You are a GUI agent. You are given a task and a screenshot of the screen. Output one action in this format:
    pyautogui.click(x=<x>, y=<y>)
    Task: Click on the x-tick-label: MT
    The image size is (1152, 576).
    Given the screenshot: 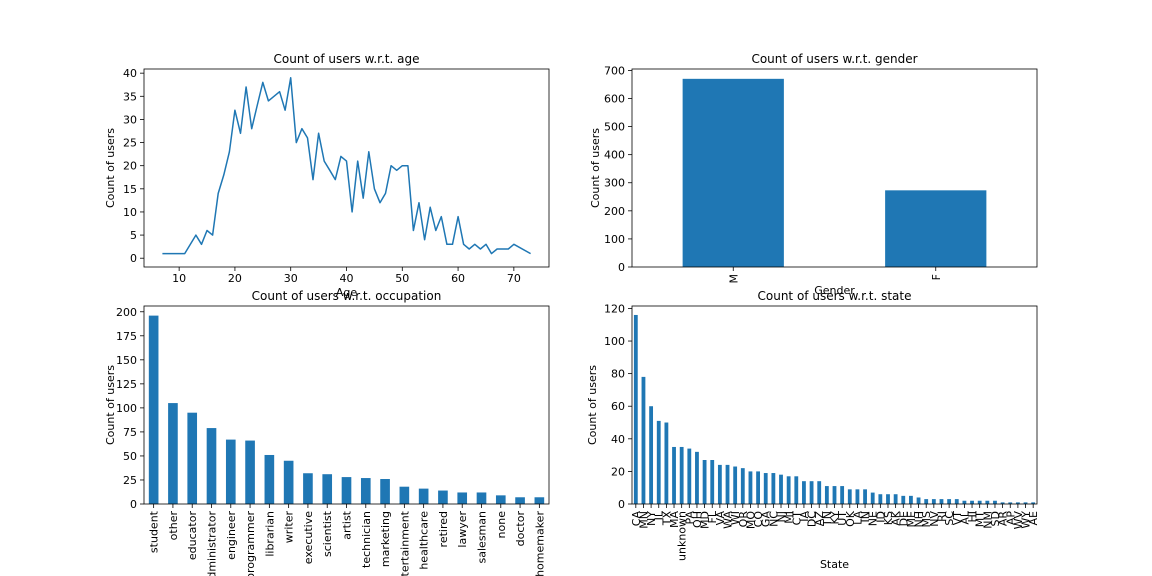 What is the action you would take?
    pyautogui.click(x=980, y=519)
    